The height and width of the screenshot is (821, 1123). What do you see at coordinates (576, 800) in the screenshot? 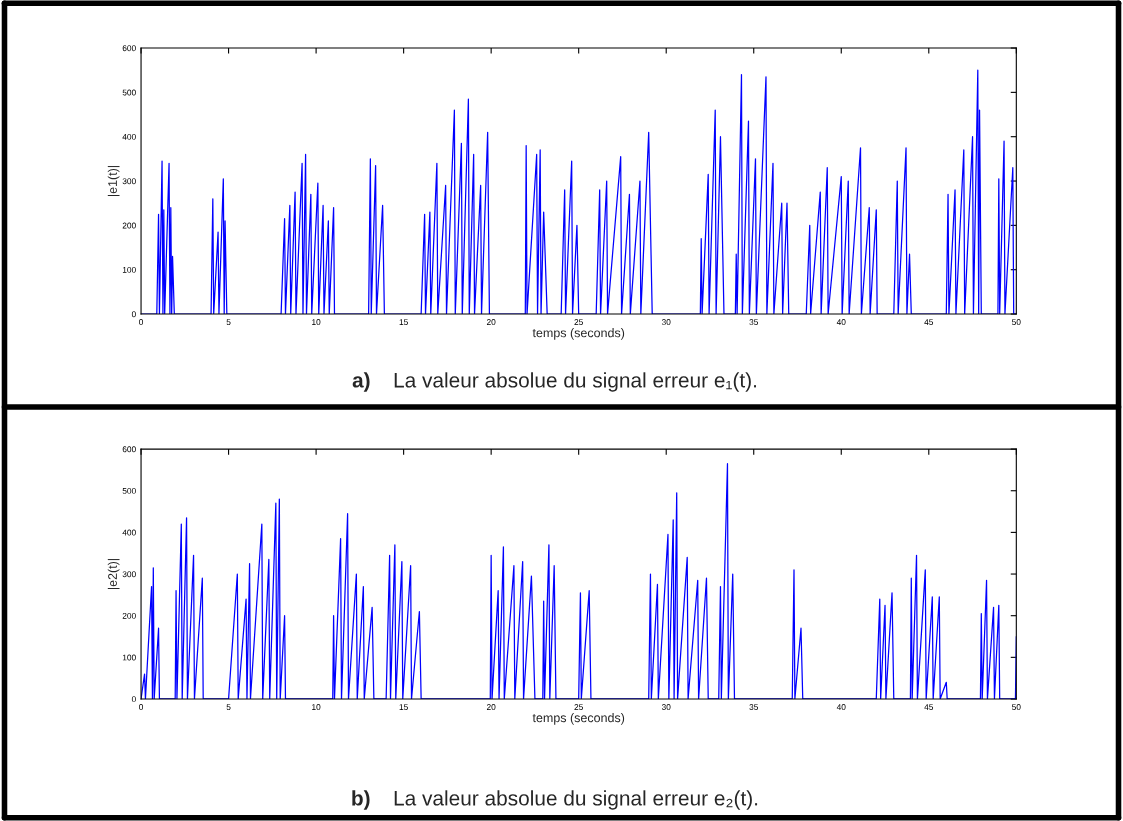
I see `text: La valeur absolue du signal erreur e₂(t).` at bounding box center [576, 800].